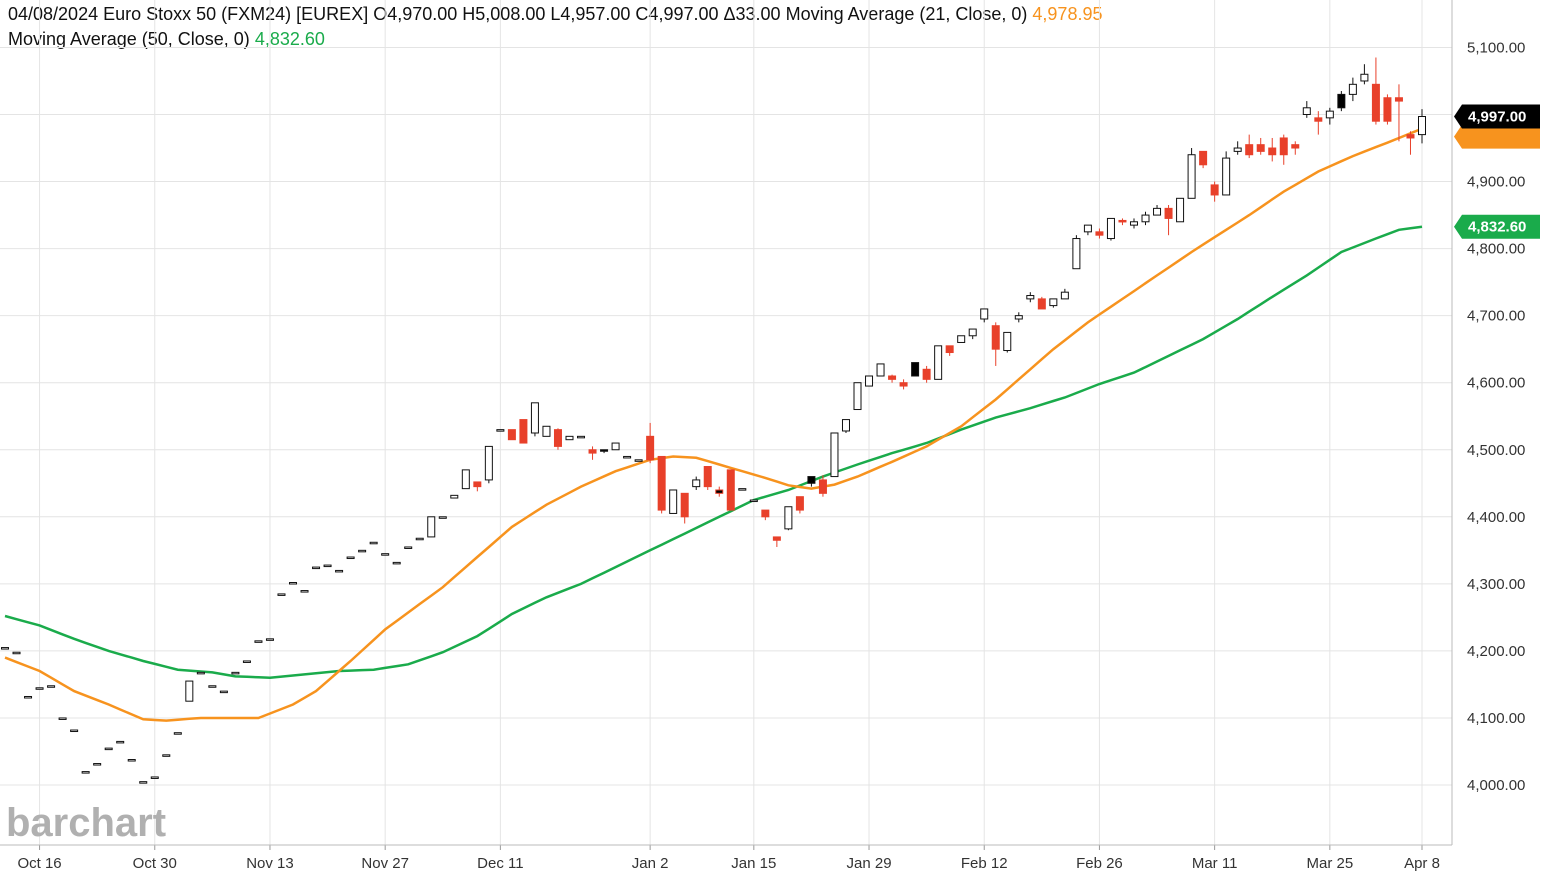 This screenshot has width=1541, height=879. What do you see at coordinates (1496, 316) in the screenshot?
I see `y-tick-label: 4,700.00` at bounding box center [1496, 316].